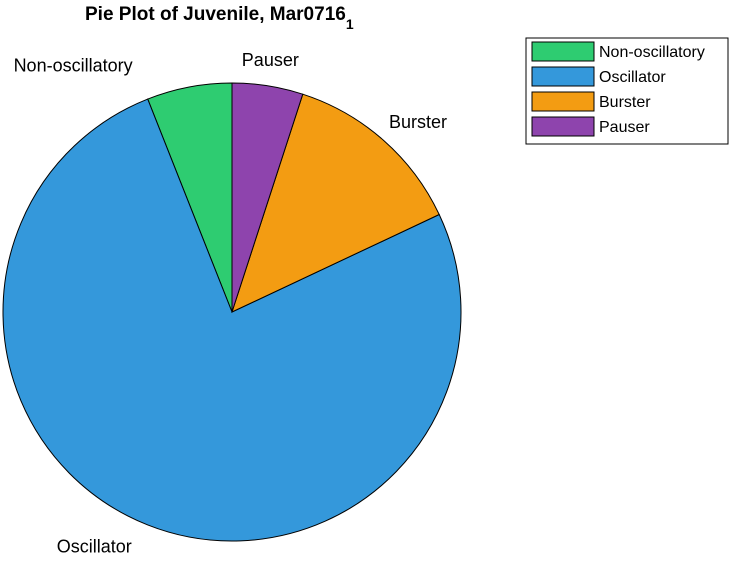 This screenshot has width=732, height=571. What do you see at coordinates (350, 24) in the screenshot?
I see `chart-title-subscript: 1` at bounding box center [350, 24].